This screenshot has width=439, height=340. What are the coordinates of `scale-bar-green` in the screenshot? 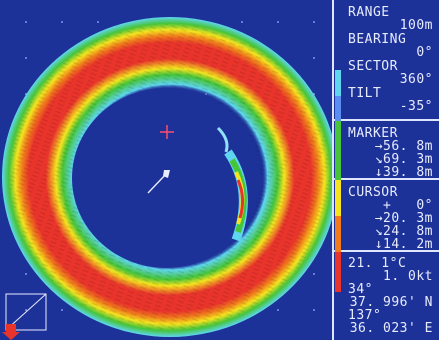 It's located at (338, 150).